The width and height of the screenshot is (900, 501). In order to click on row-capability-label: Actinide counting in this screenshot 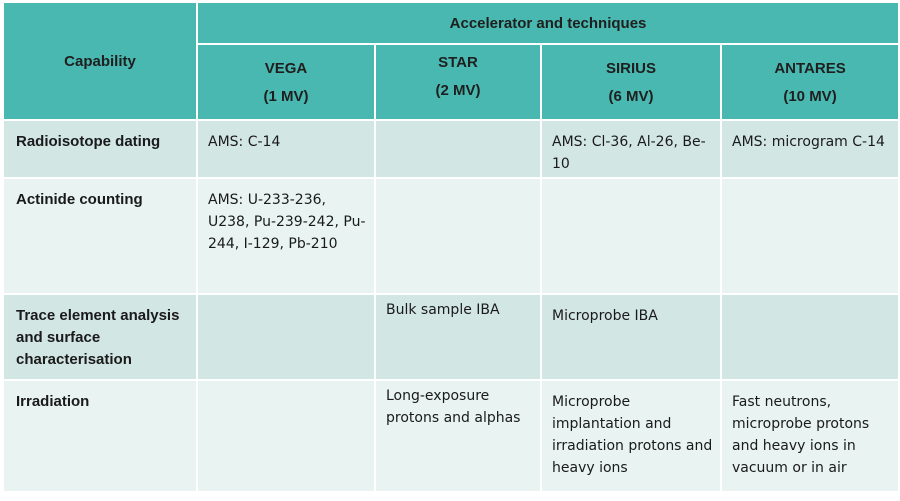, I will do `click(100, 236)`.